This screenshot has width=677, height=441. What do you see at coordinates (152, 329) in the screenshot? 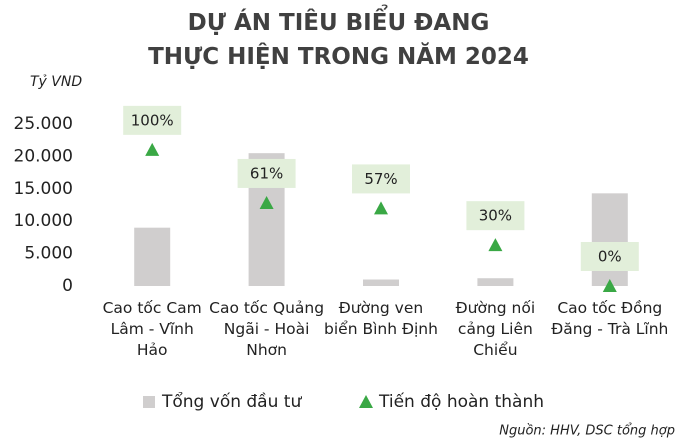
I see `x-tick-label: Cao tốc Cam Lâm - Vĩnh Hảo` at bounding box center [152, 329].